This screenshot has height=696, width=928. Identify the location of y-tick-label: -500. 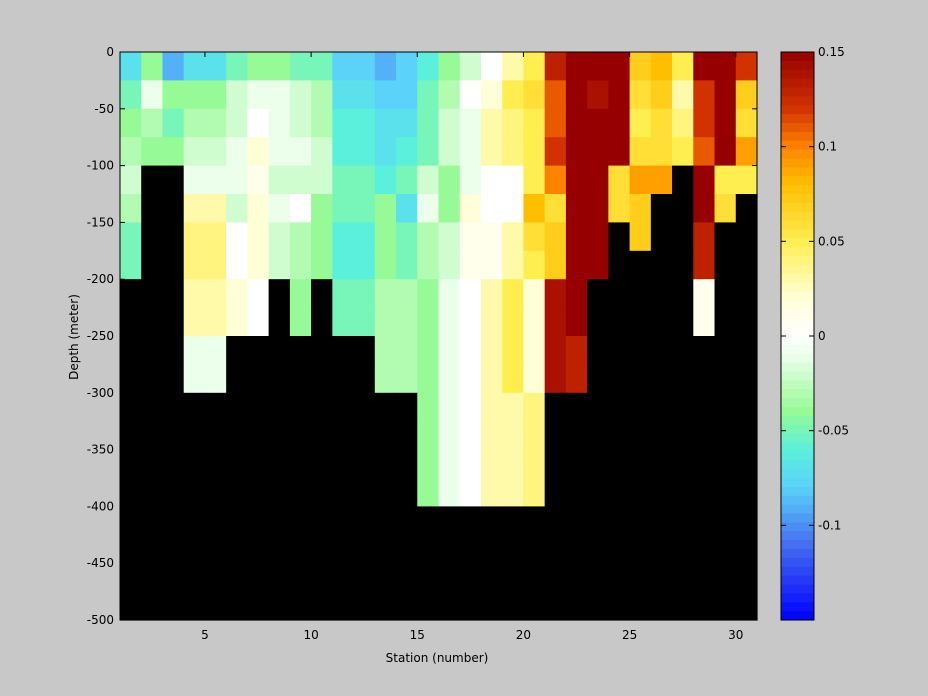
(100, 620).